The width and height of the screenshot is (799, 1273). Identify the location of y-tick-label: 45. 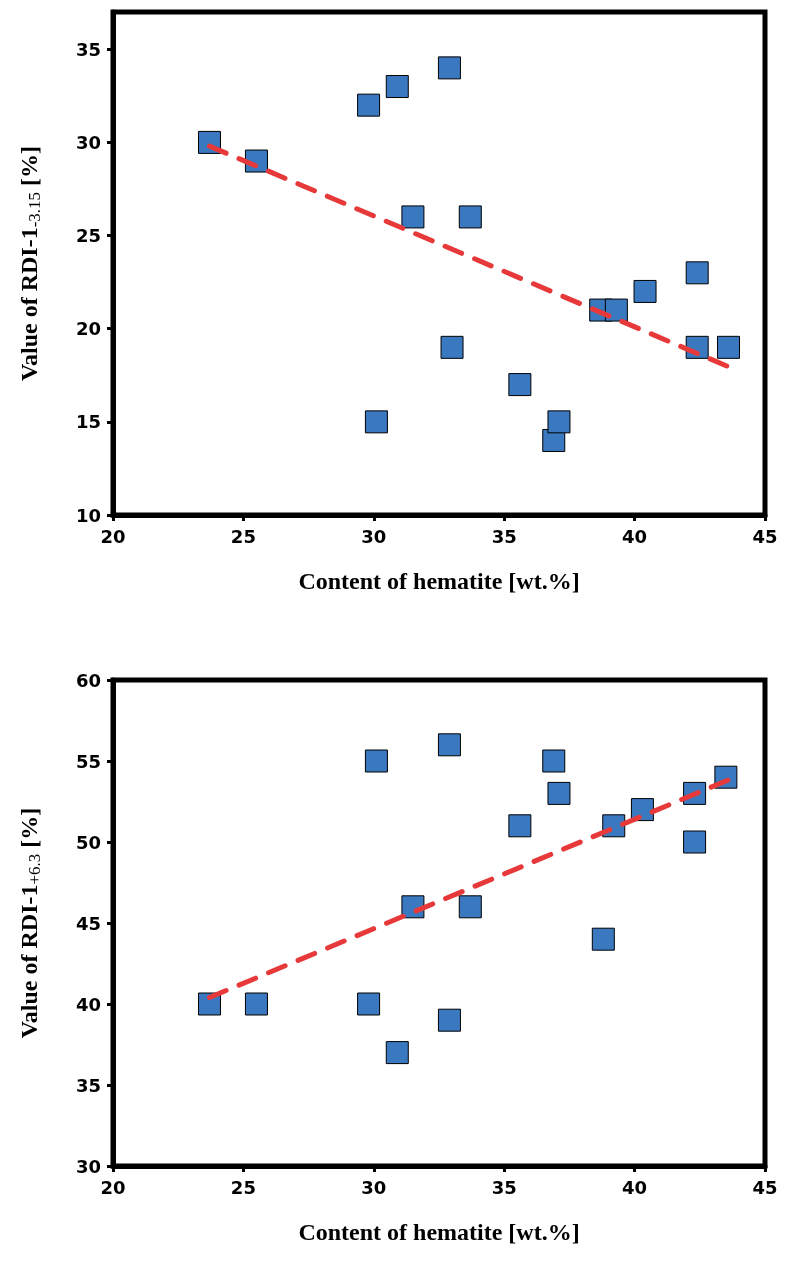
(88, 923).